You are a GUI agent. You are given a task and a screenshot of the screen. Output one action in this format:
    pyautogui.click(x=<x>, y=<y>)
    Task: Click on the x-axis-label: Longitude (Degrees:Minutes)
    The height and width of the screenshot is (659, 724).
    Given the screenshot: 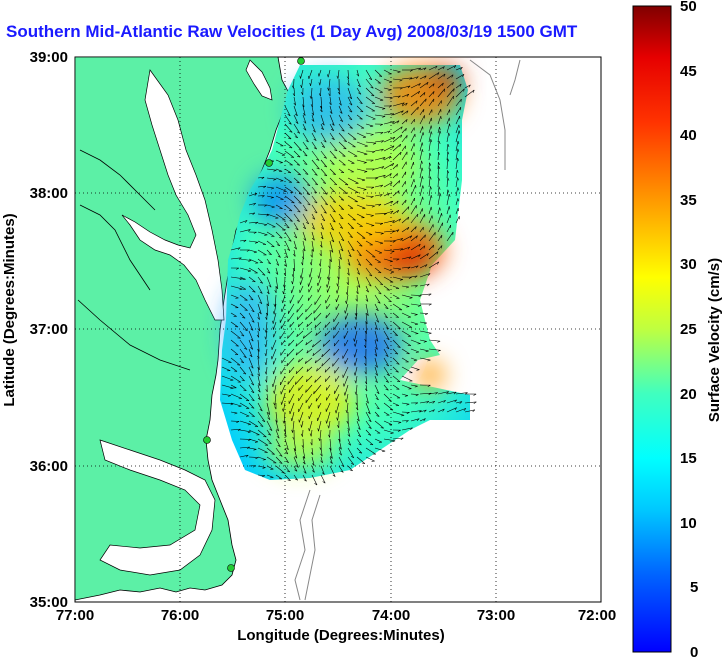 What is the action you would take?
    pyautogui.click(x=341, y=635)
    